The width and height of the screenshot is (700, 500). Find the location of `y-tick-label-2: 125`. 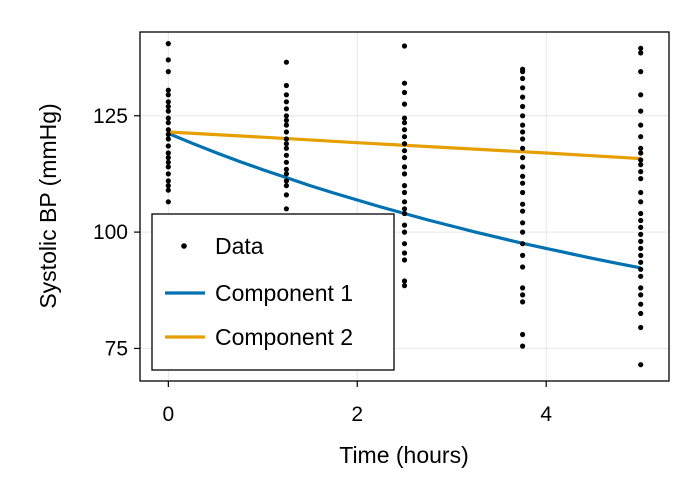

y-tick-label-2: 125 is located at coordinates (110, 116).